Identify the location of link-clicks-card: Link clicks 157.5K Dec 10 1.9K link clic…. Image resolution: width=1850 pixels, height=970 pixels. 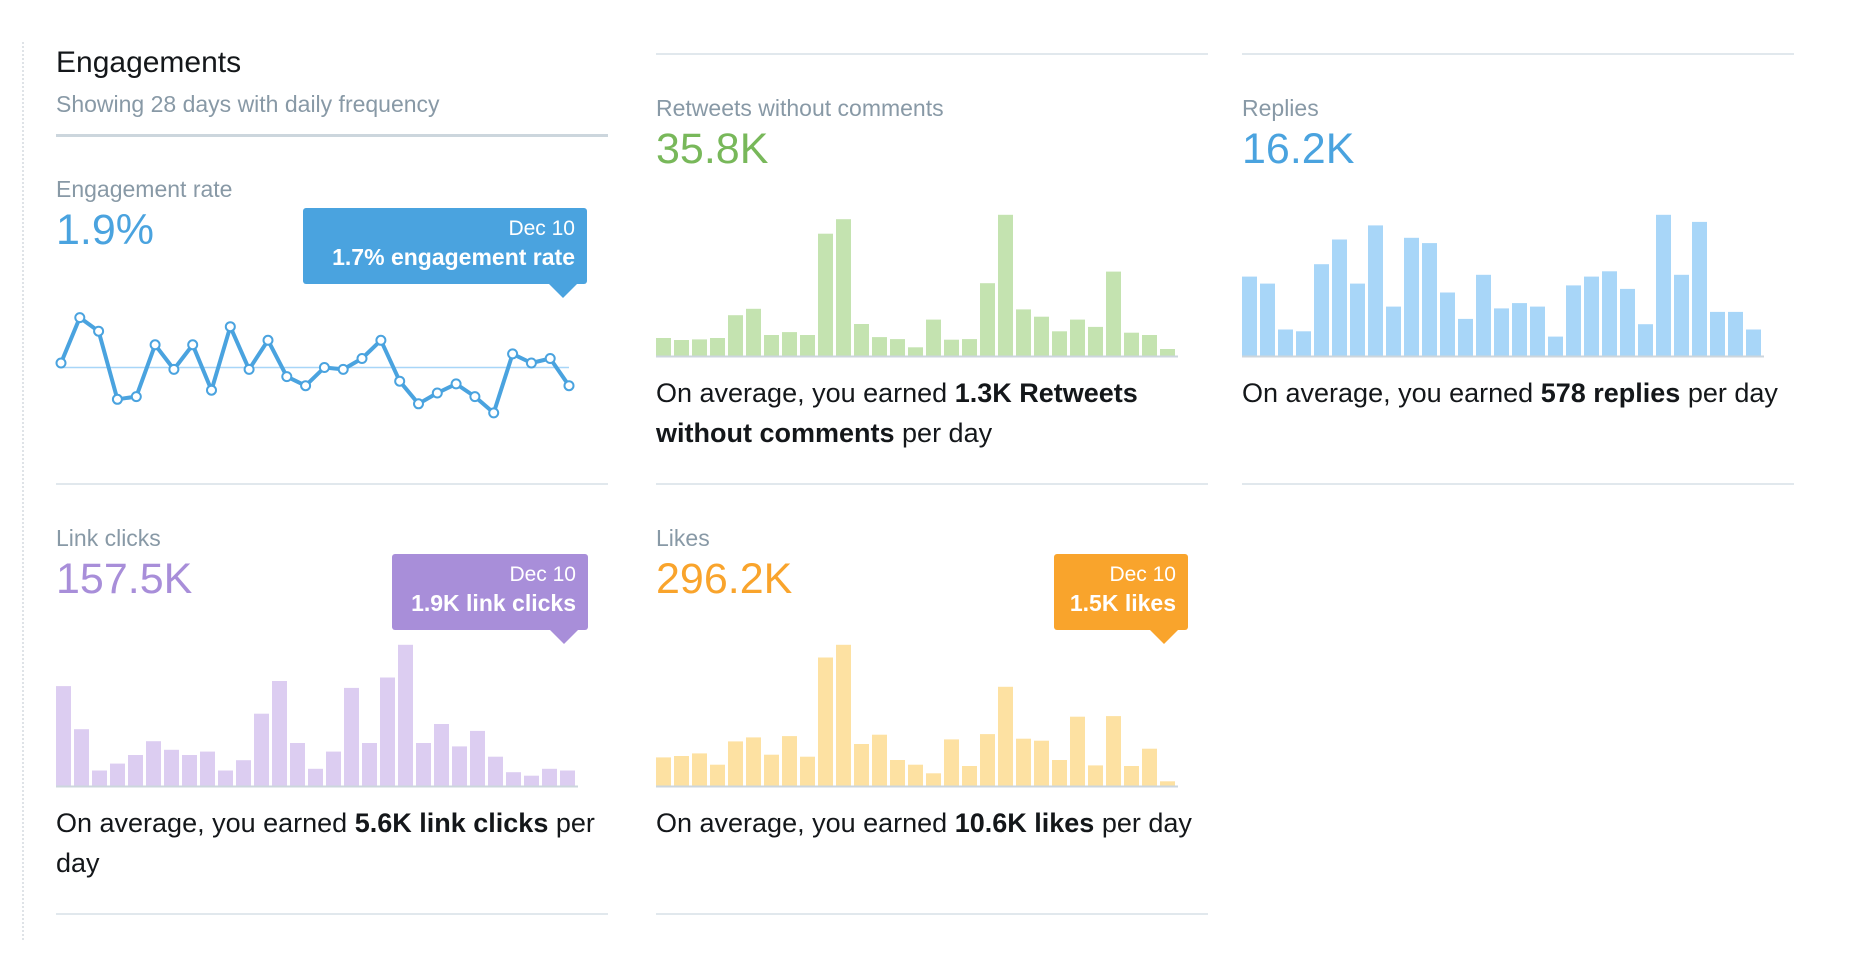
(332, 715).